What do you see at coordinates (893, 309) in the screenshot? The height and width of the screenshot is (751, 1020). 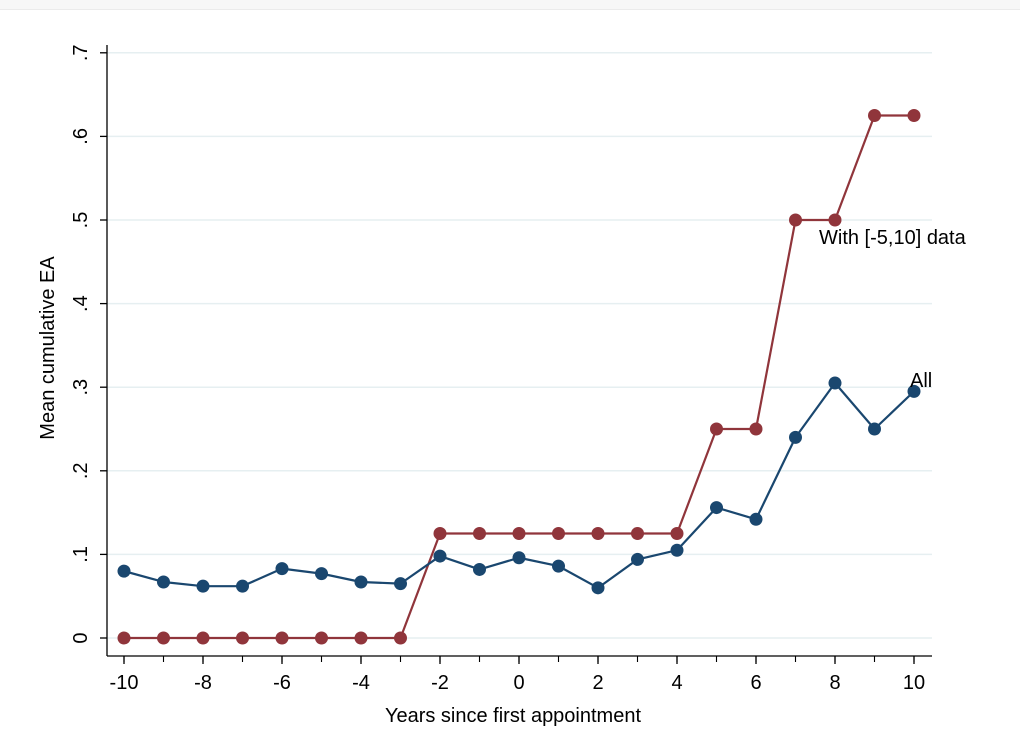 I see `series-labels: With [-5,10] data All` at bounding box center [893, 309].